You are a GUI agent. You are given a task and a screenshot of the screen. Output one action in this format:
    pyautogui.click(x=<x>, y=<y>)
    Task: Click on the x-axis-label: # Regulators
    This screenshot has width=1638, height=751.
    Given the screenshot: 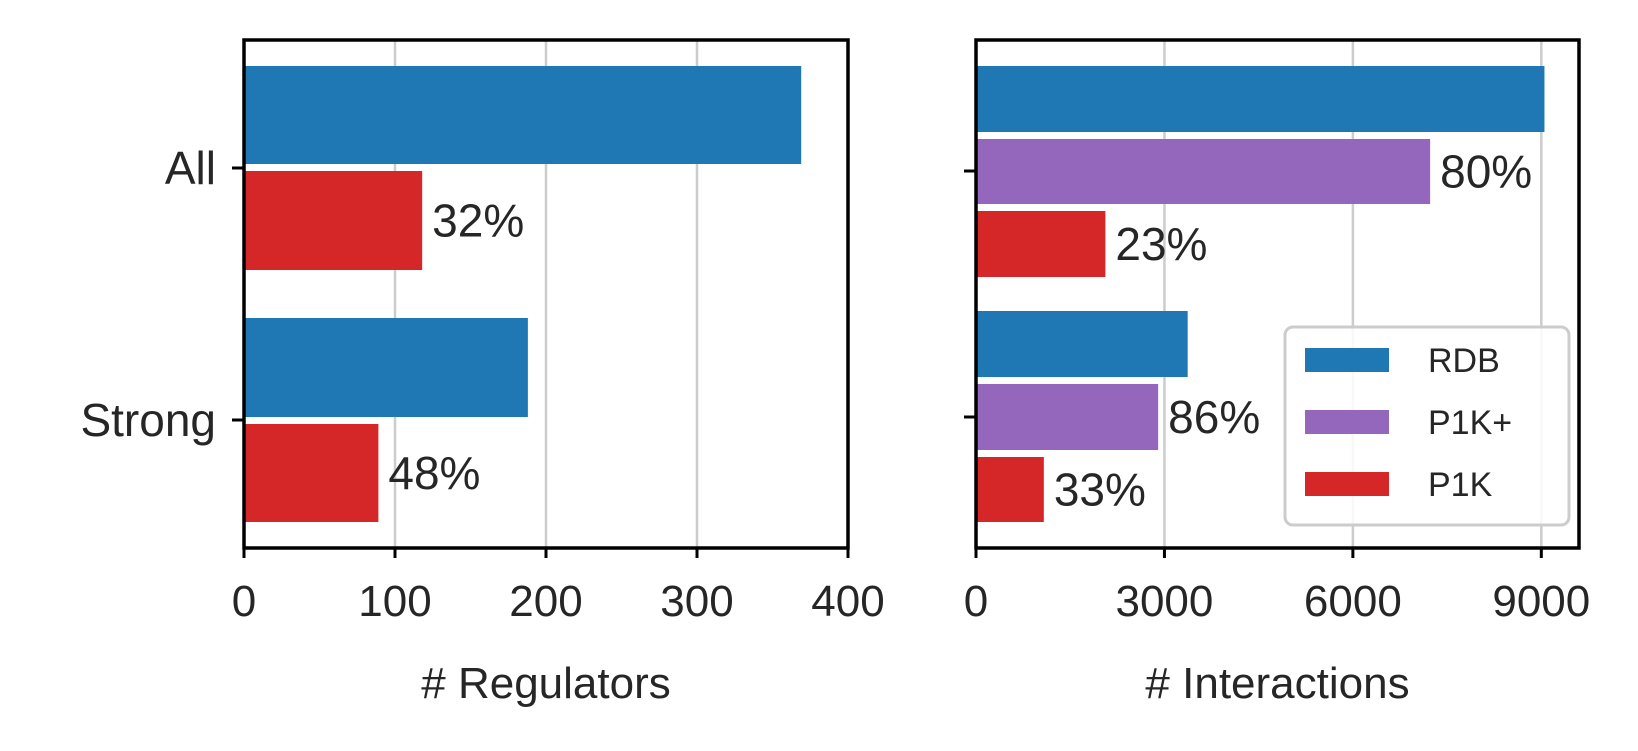 What is the action you would take?
    pyautogui.click(x=545, y=683)
    